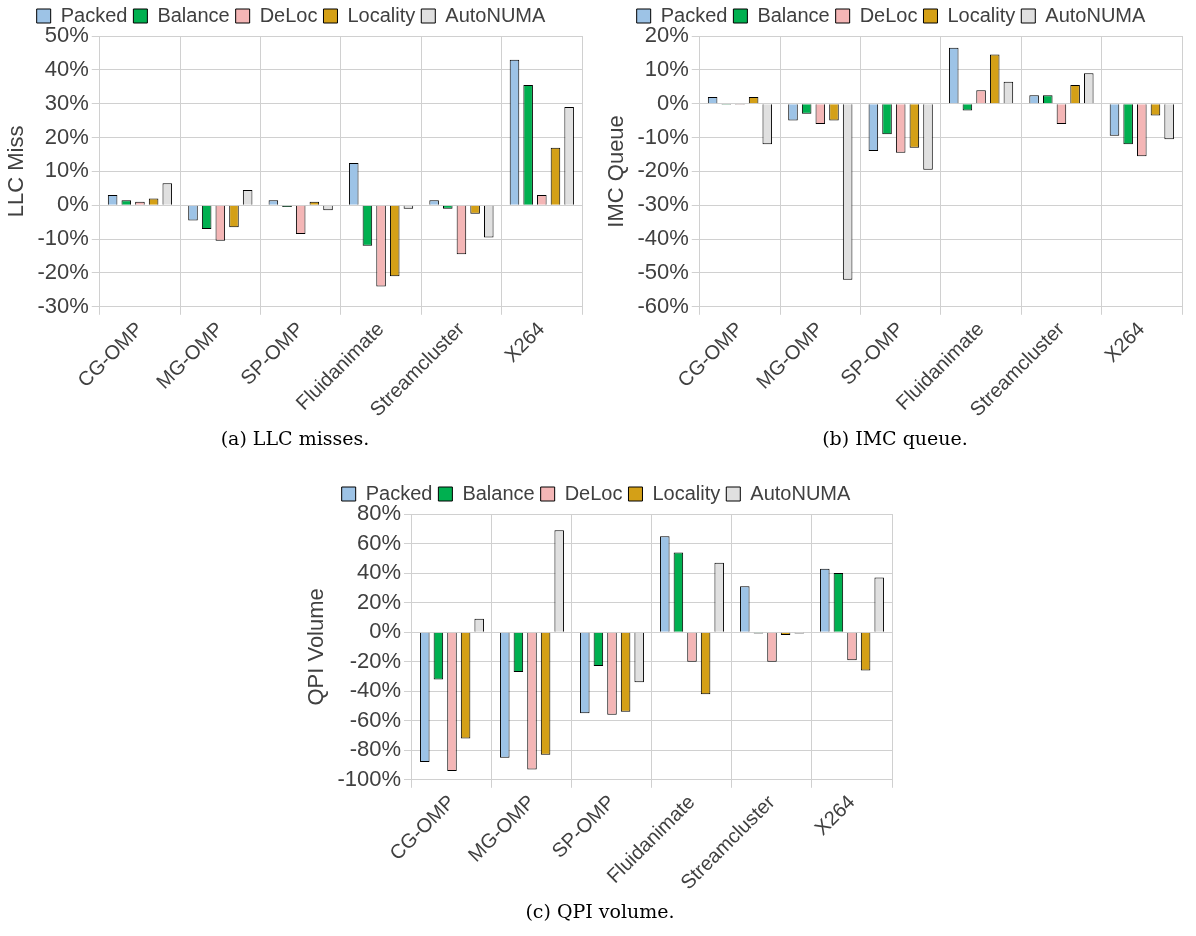 This screenshot has height=936, width=1196. Describe the element at coordinates (895, 438) in the screenshot. I see `text: (b) IMC queue.` at that location.